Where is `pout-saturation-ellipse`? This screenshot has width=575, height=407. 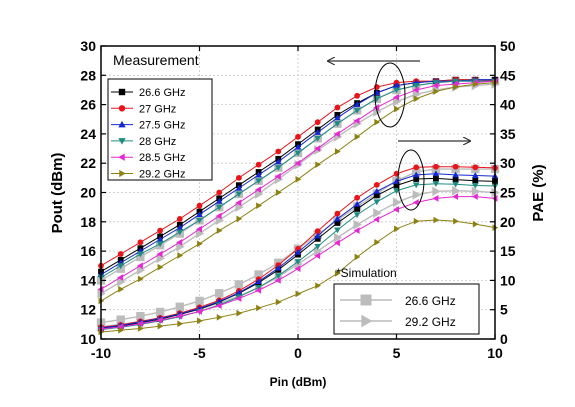
pout-saturation-ellipse is located at coordinates (390, 95).